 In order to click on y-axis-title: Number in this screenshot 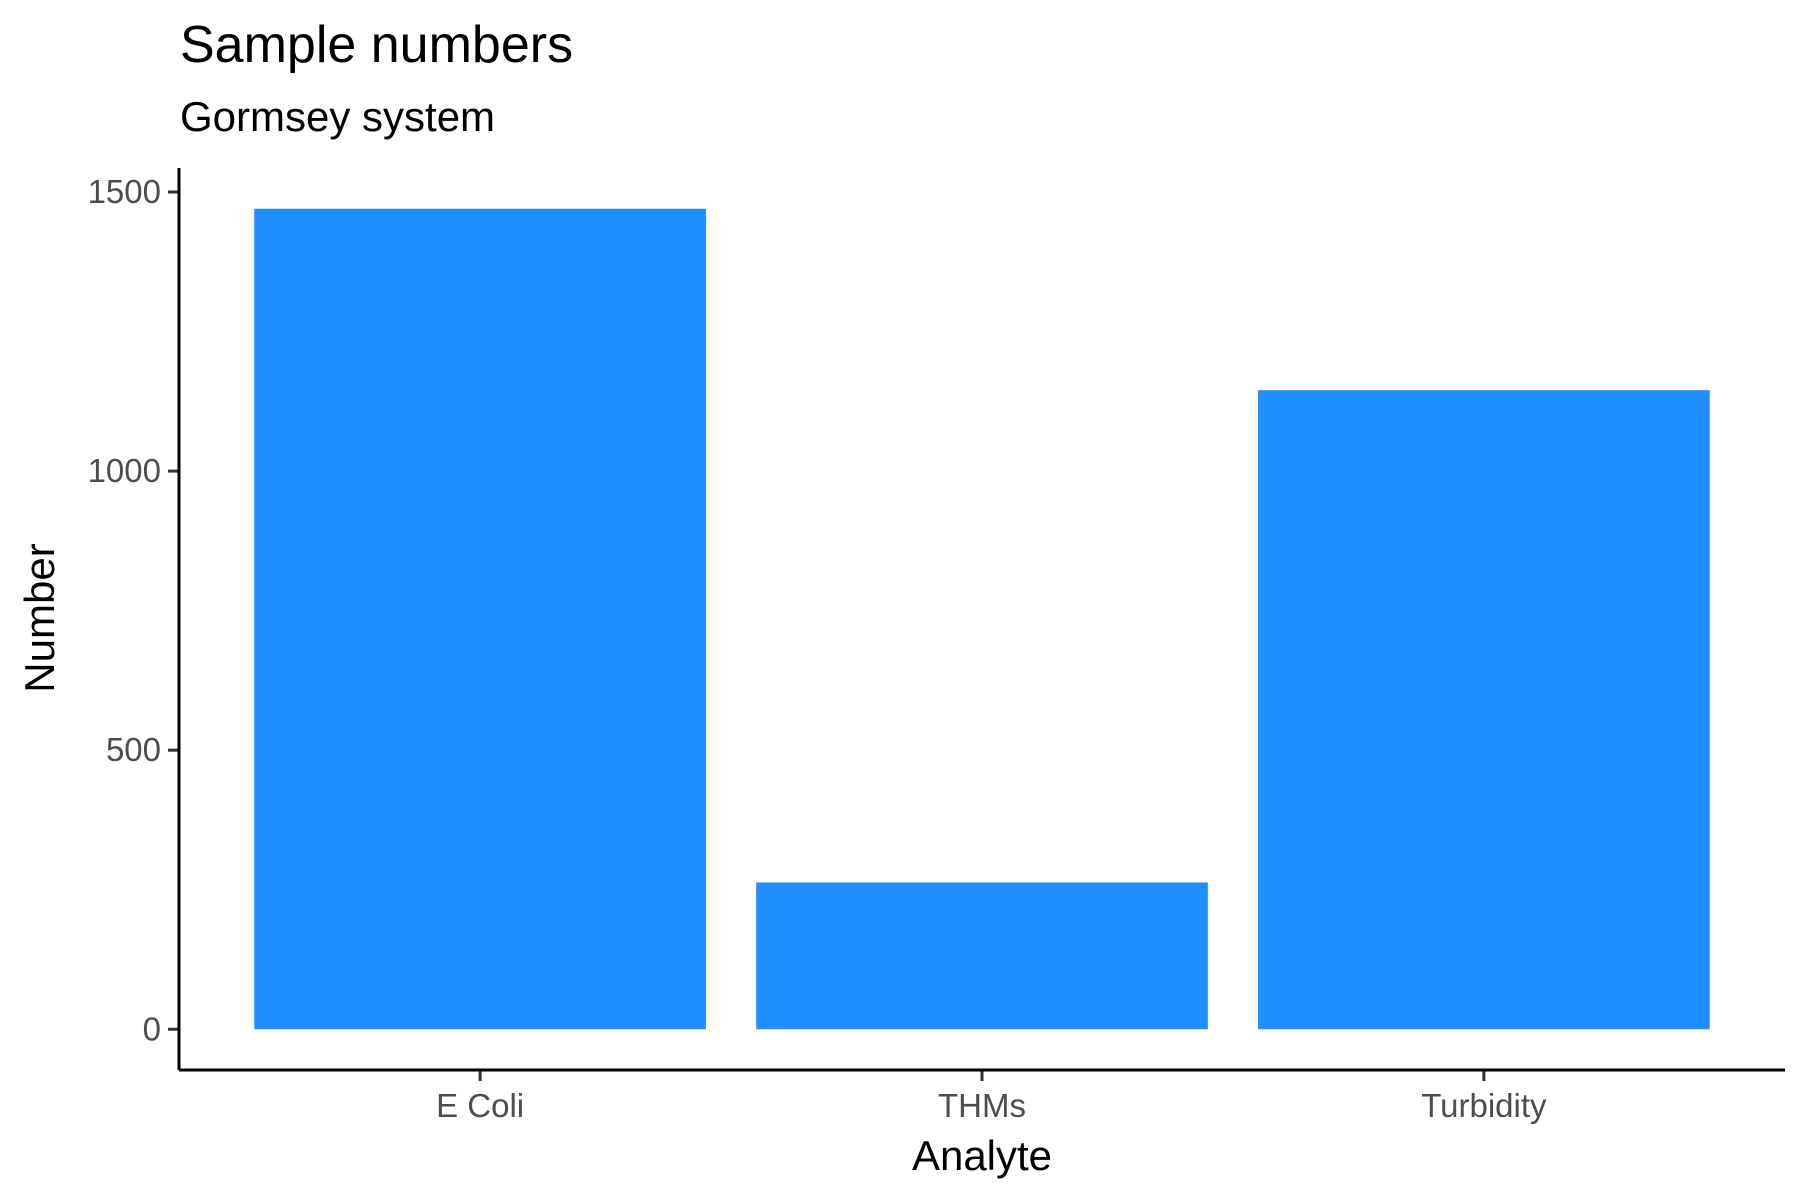, I will do `click(39, 617)`.